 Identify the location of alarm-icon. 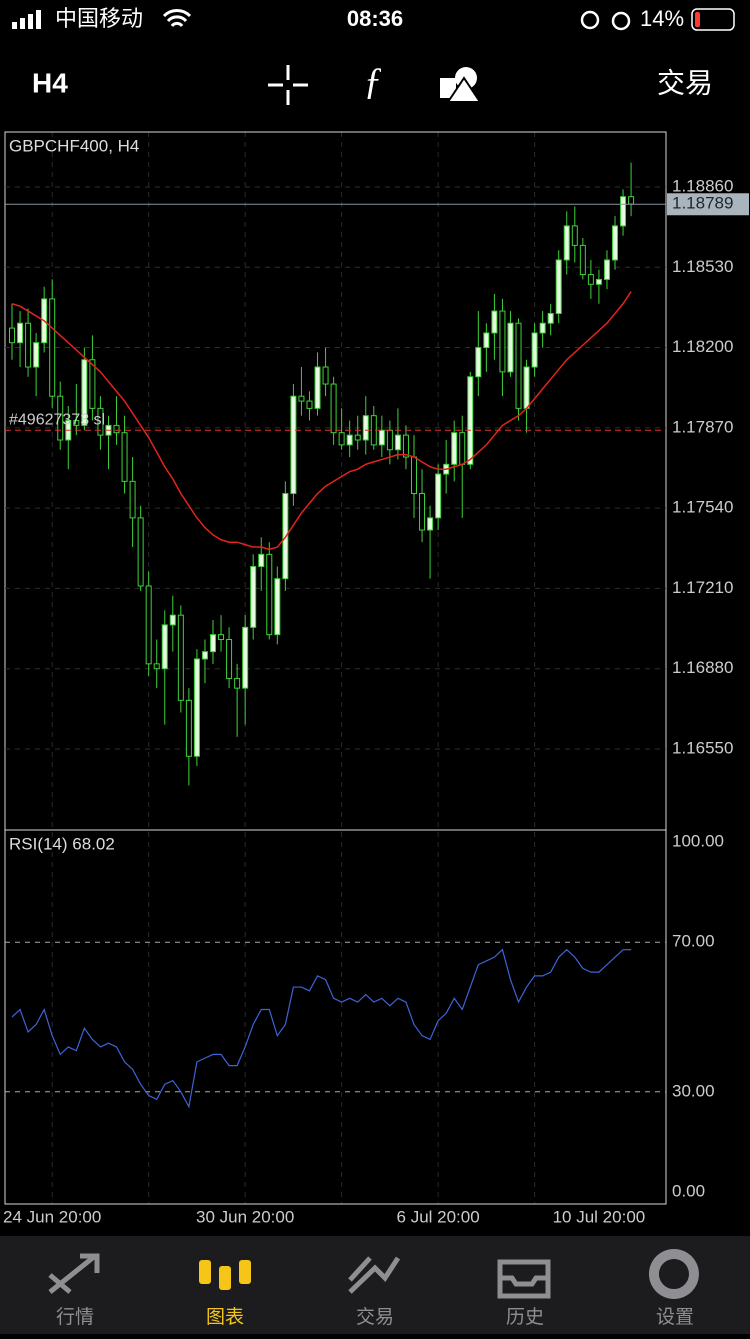
(621, 21).